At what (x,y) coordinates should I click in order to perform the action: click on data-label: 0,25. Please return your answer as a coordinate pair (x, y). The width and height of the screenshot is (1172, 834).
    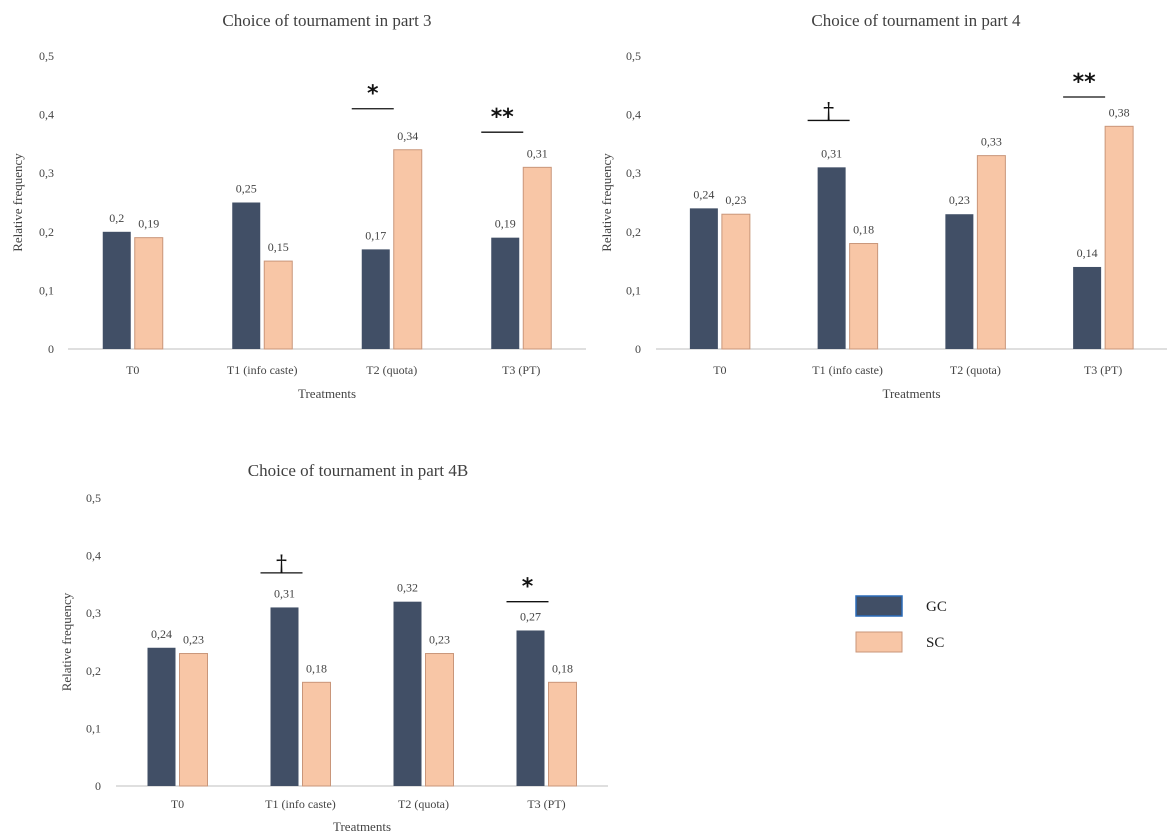
    Looking at the image, I should click on (246, 189).